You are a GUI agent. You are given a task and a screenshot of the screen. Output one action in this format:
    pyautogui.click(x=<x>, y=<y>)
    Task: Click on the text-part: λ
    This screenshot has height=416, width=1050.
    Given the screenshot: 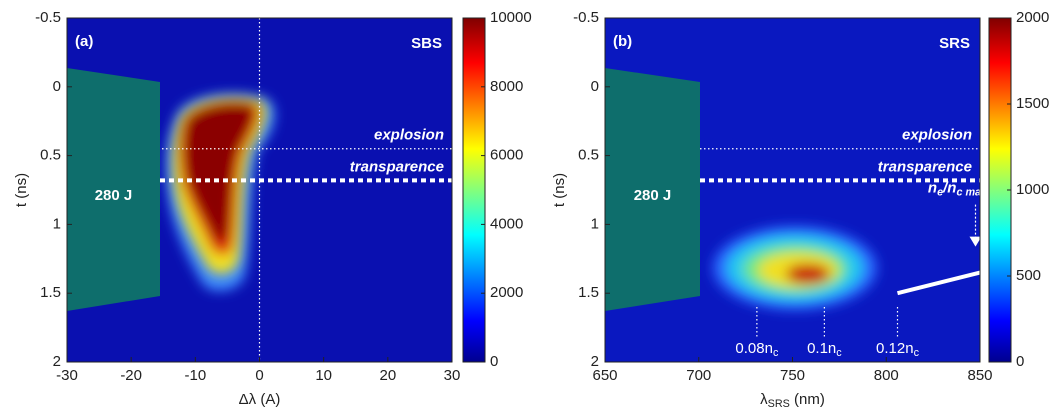 What is the action you would take?
    pyautogui.click(x=764, y=399)
    